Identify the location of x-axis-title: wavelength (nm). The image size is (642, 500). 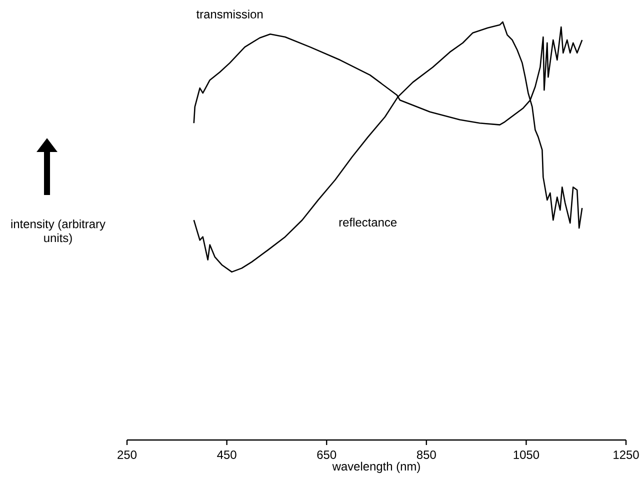
(376, 467).